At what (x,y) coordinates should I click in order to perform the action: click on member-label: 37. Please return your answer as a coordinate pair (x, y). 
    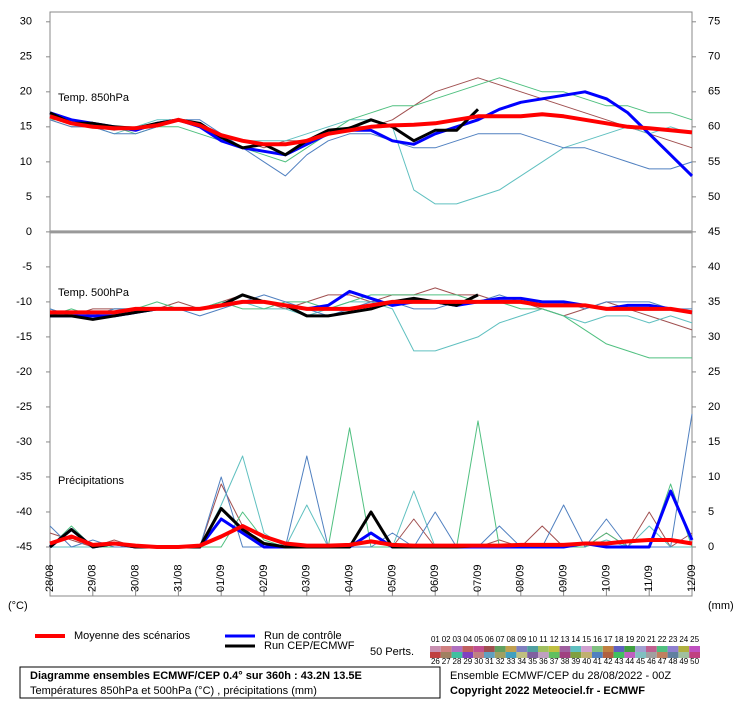
    Looking at the image, I should click on (554, 661).